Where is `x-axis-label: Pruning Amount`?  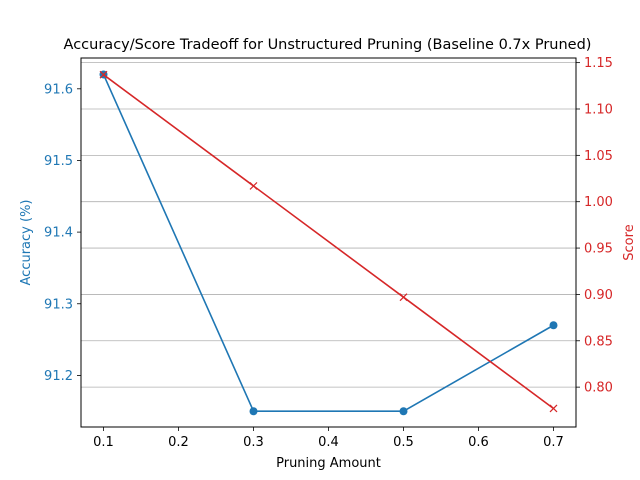 x-axis-label: Pruning Amount is located at coordinates (328, 463).